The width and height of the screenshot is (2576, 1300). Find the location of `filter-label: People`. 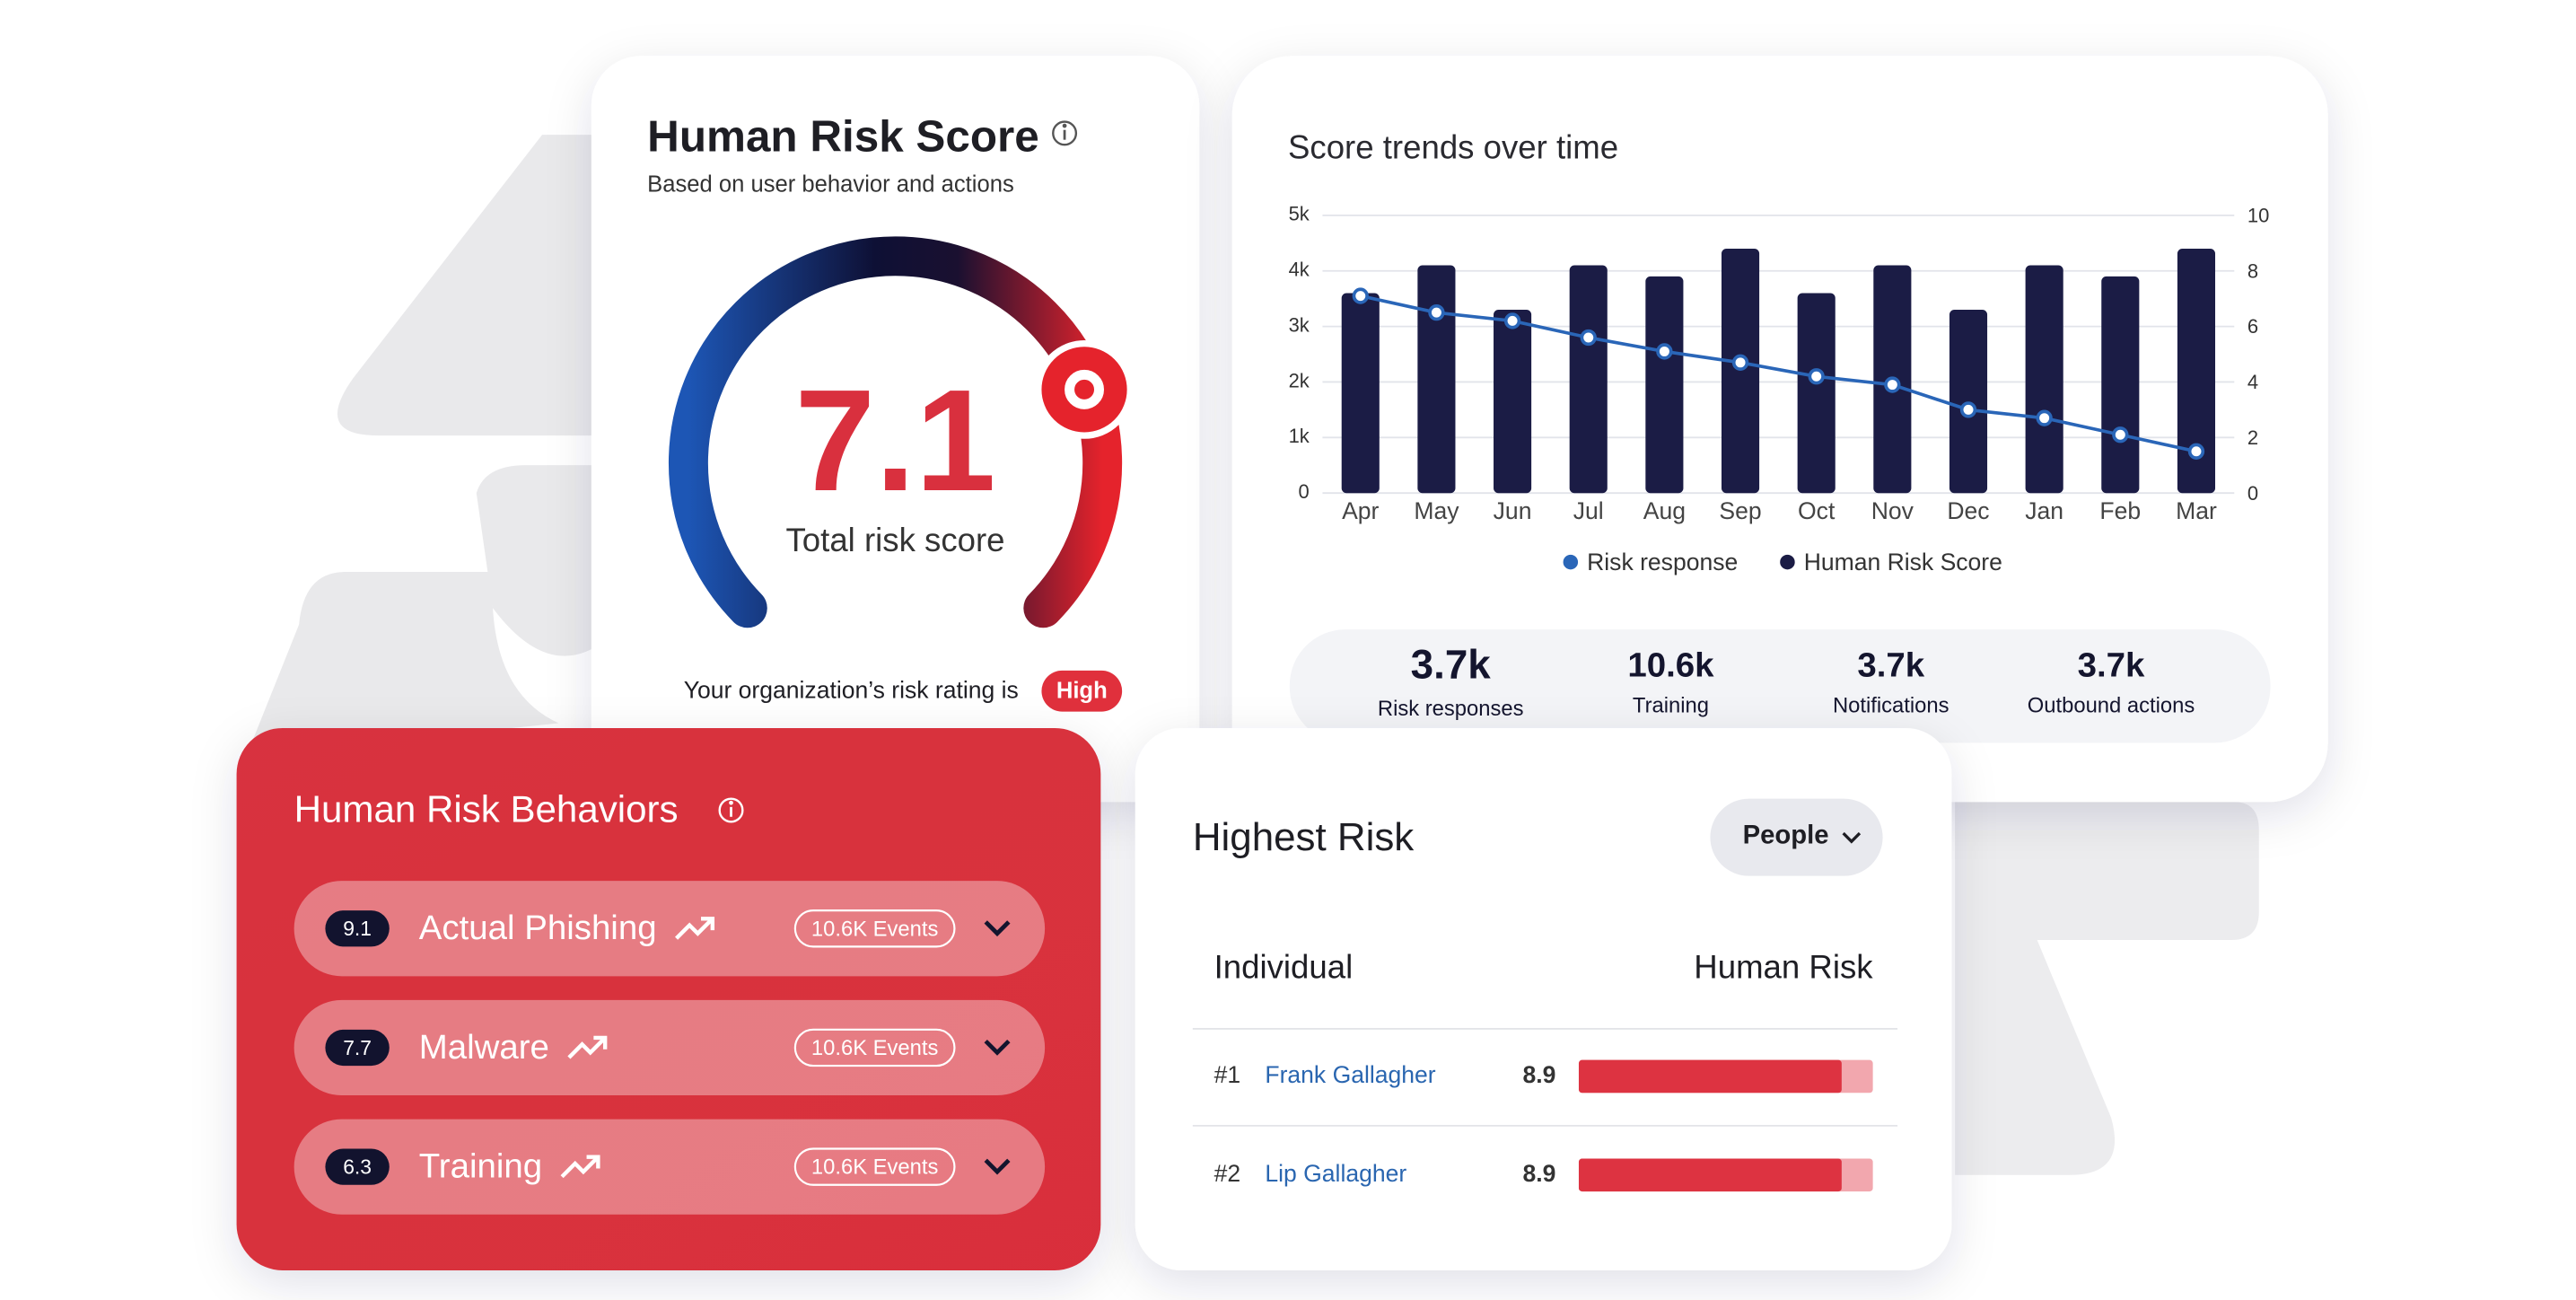

filter-label: People is located at coordinates (1786, 835).